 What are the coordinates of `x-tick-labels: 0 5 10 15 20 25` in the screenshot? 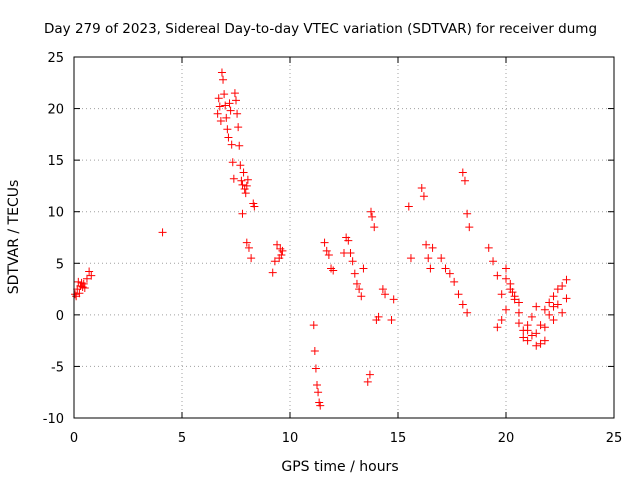 It's located at (346, 438).